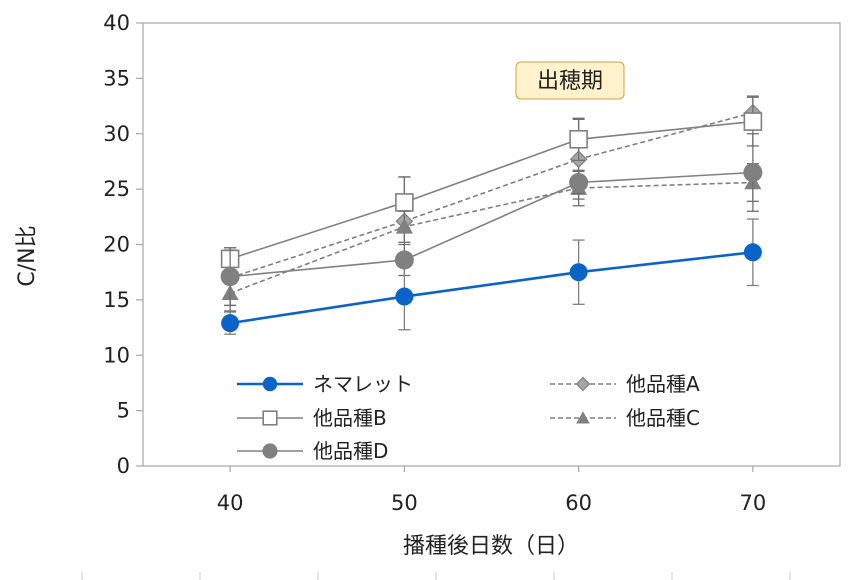 This screenshot has height=580, width=853. What do you see at coordinates (663, 418) in the screenshot?
I see `legend-label: 他品種C` at bounding box center [663, 418].